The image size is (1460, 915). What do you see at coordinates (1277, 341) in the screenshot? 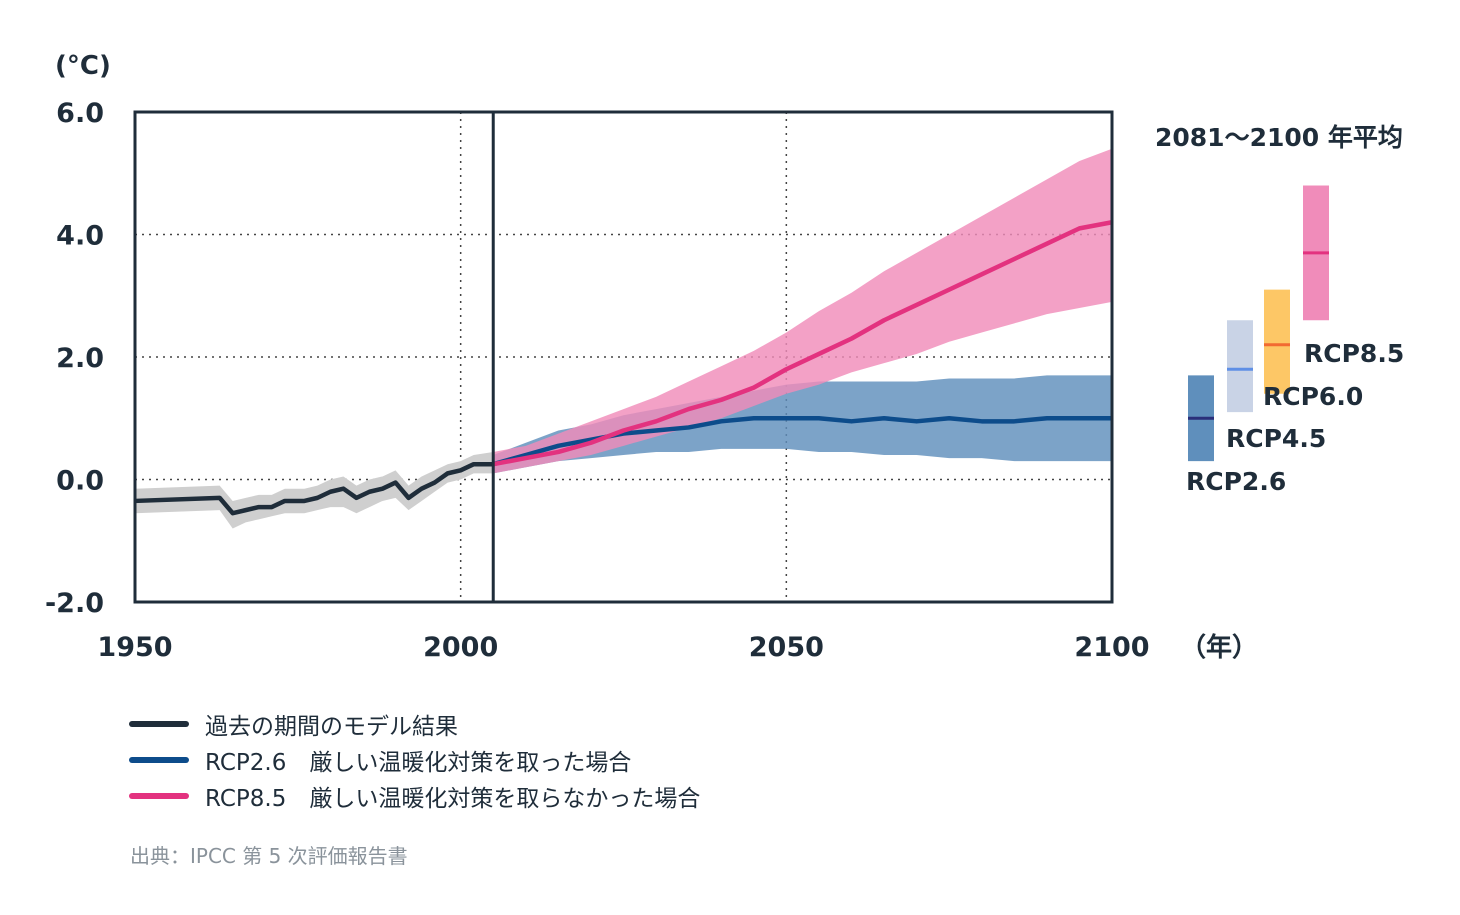
I see `period-bar-rcp6.0` at bounding box center [1277, 341].